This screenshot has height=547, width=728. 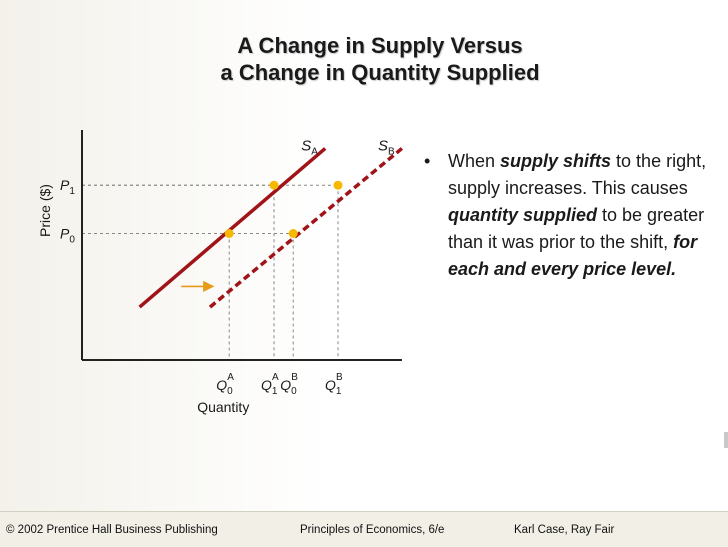 What do you see at coordinates (67, 187) in the screenshot?
I see `y-tick-label-p1: P1` at bounding box center [67, 187].